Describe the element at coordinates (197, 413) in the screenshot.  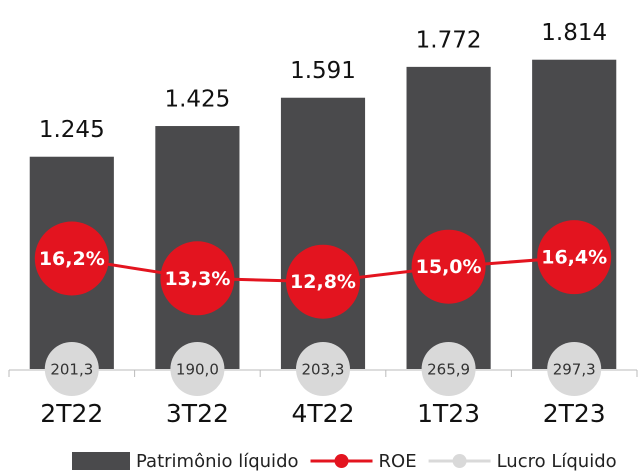
I see `x-tick-label: 3T22` at that location.